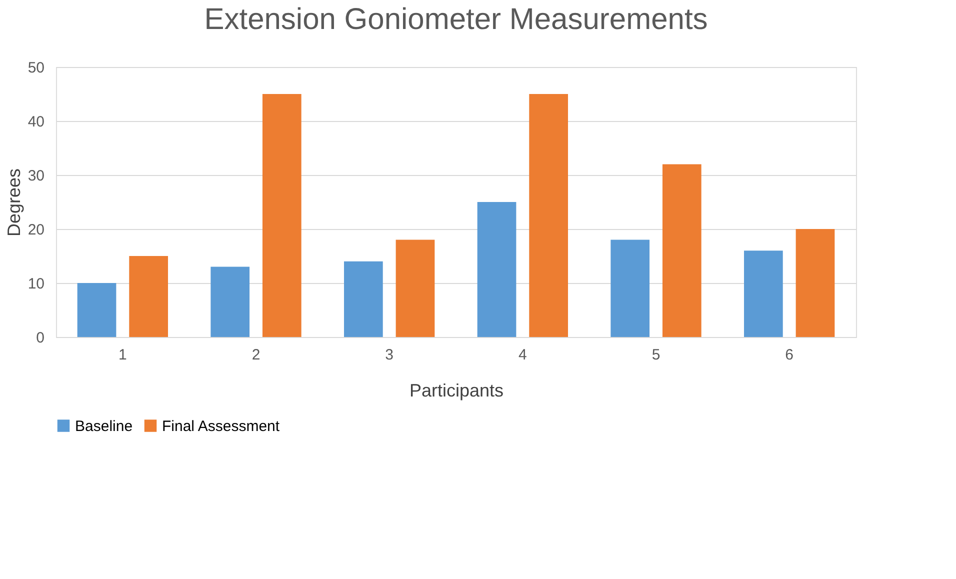 The image size is (956, 579). What do you see at coordinates (656, 355) in the screenshot?
I see `x-tick-label: 5` at bounding box center [656, 355].